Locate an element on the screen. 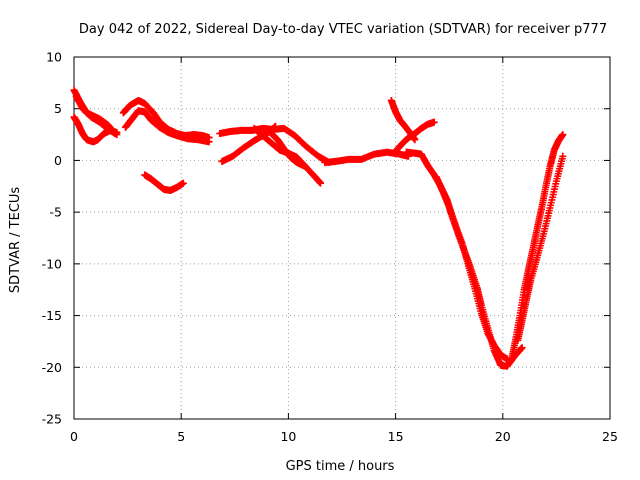 This screenshot has height=480, width=640. x-tick-label: 0 is located at coordinates (74, 436).